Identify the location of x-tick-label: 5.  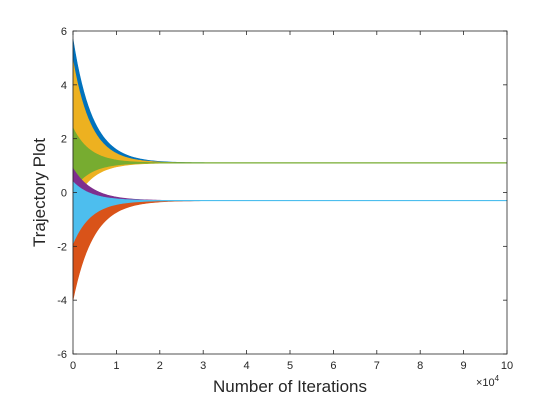
(290, 366).